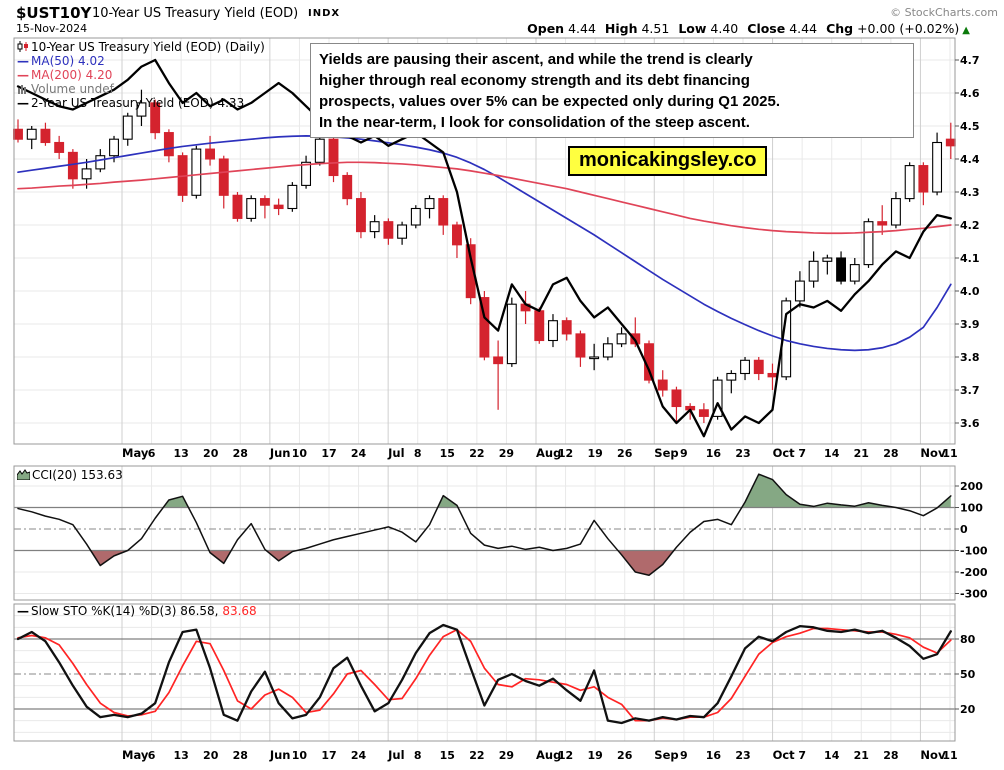  Describe the element at coordinates (506, 453) in the screenshot. I see `svg-text: 29` at that location.